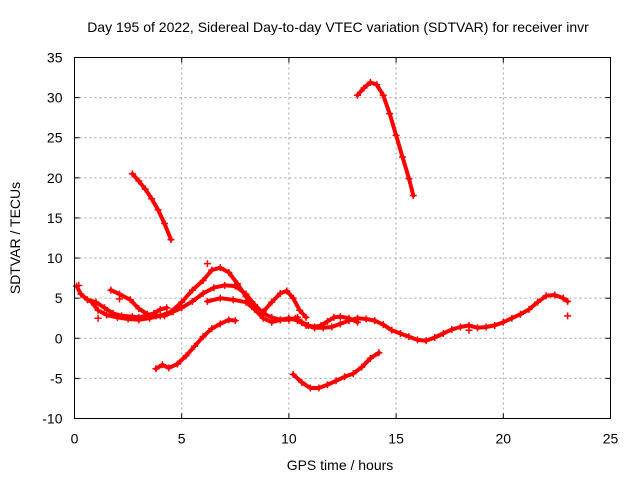  What do you see at coordinates (56, 378) in the screenshot?
I see `y-tick-label: -5` at bounding box center [56, 378].